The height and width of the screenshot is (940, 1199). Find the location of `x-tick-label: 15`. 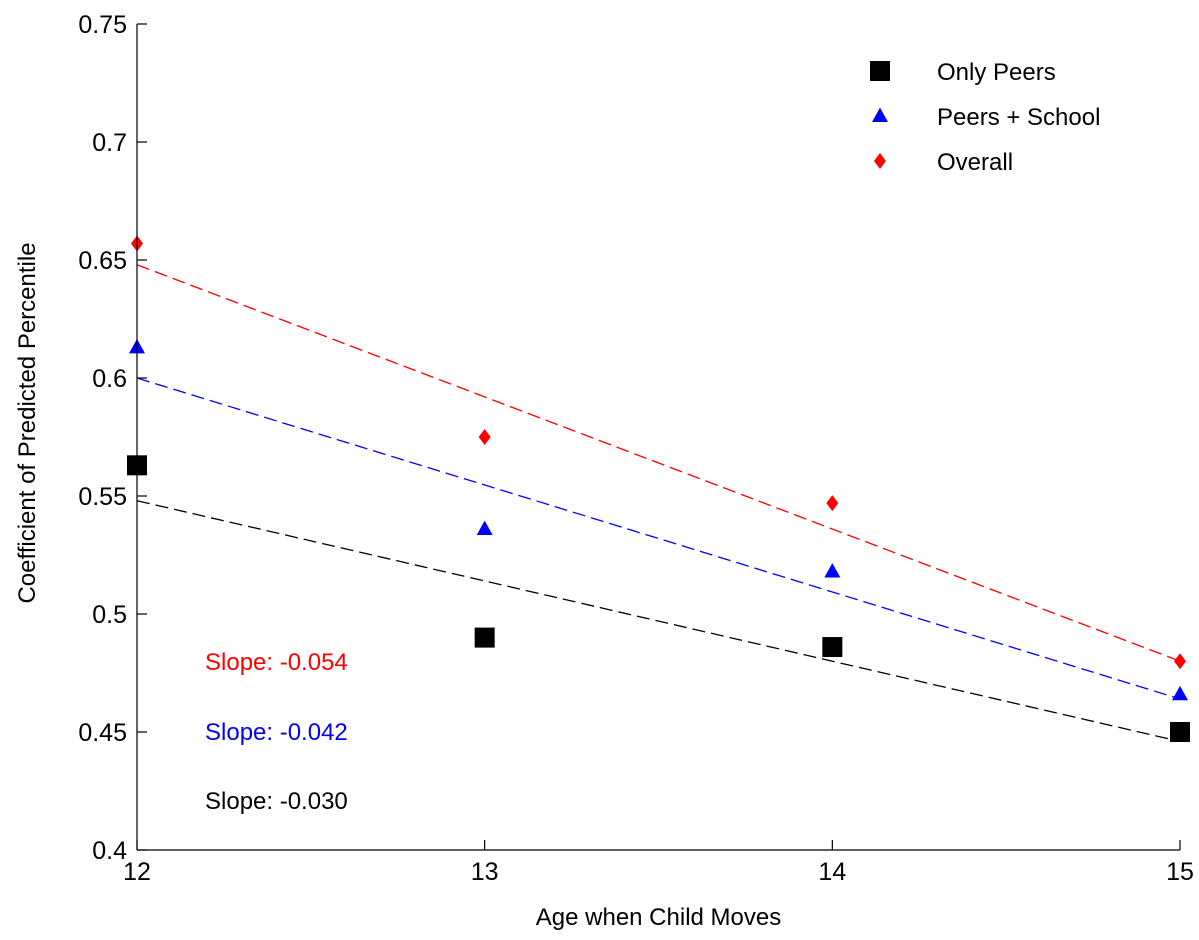

x-tick-label: 15 is located at coordinates (1180, 872).